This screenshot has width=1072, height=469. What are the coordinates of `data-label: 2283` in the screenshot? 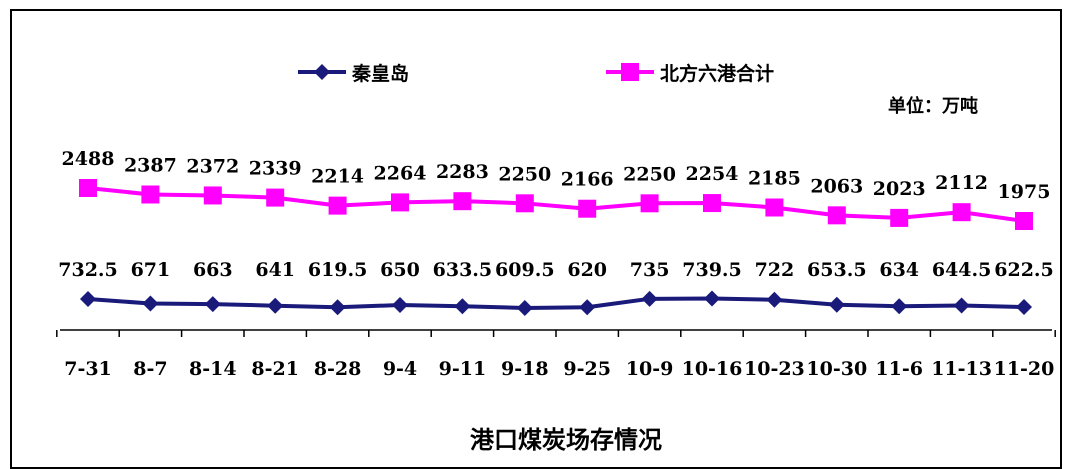 It's located at (462, 172).